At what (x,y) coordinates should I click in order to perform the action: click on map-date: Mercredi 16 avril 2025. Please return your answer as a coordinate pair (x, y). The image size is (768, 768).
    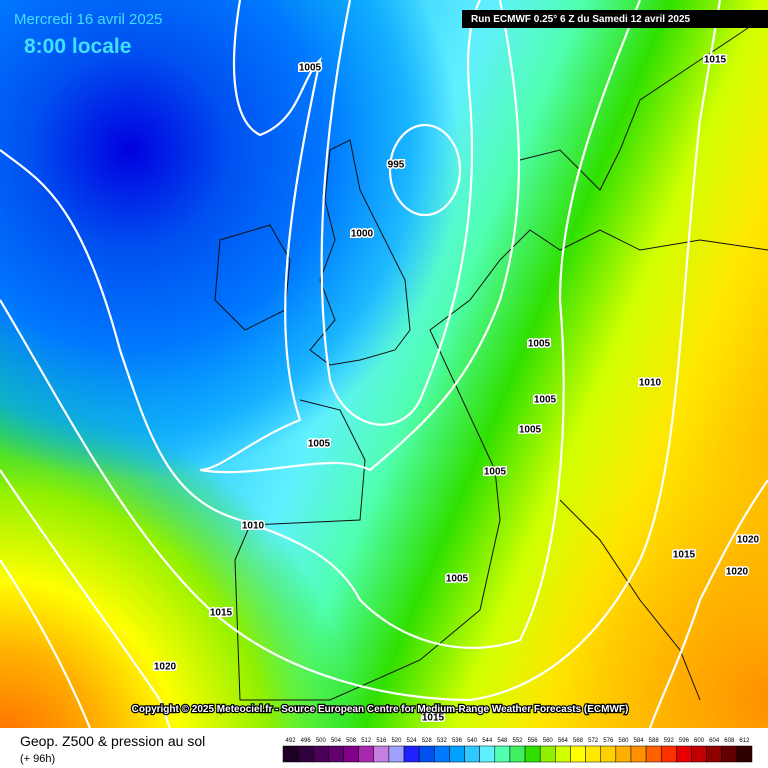
    Looking at the image, I should click on (88, 19).